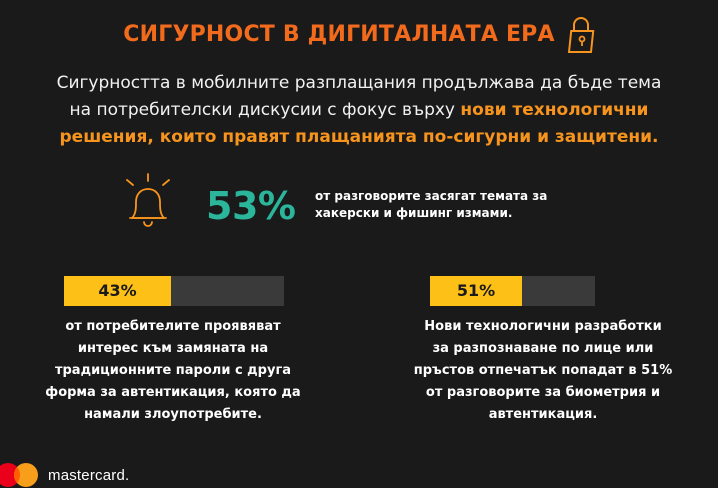 The width and height of the screenshot is (718, 488). Describe the element at coordinates (543, 326) in the screenshot. I see `stat-right-line-1: Нови технологични разработки` at that location.